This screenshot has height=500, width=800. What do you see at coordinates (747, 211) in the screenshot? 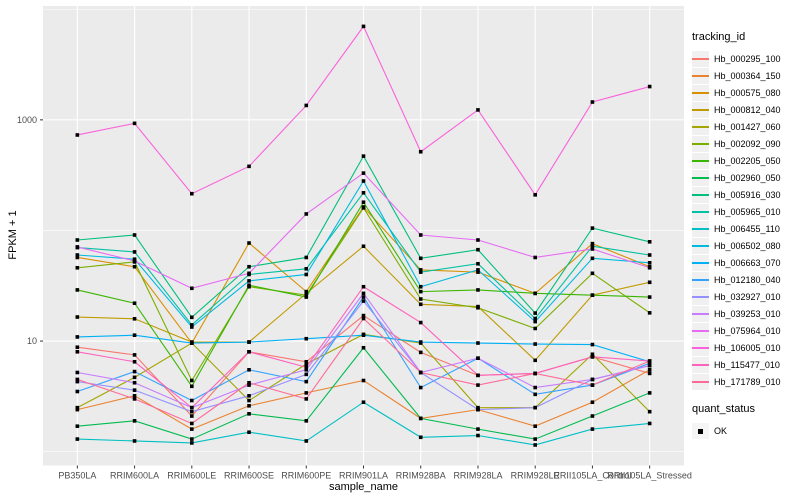
I see `legend-item-label: Hb_005965_010` at bounding box center [747, 211].